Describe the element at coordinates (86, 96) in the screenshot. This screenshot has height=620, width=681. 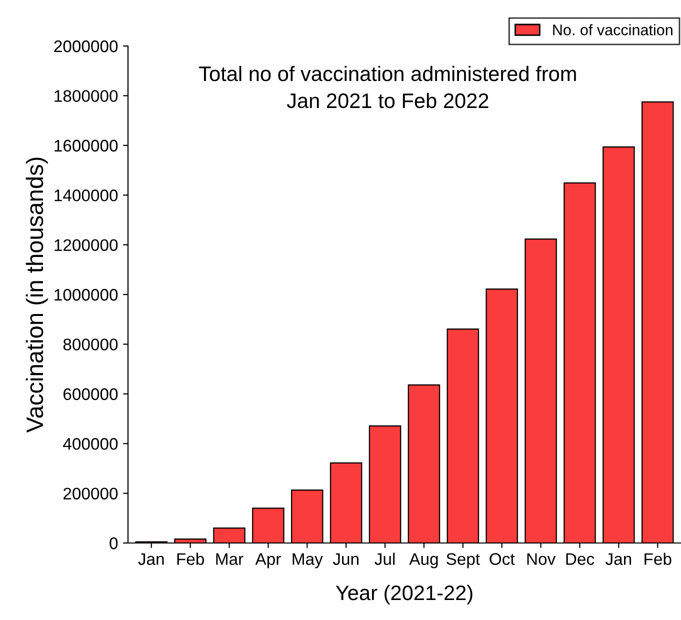
I see `y-tick-label: 1800000` at that location.